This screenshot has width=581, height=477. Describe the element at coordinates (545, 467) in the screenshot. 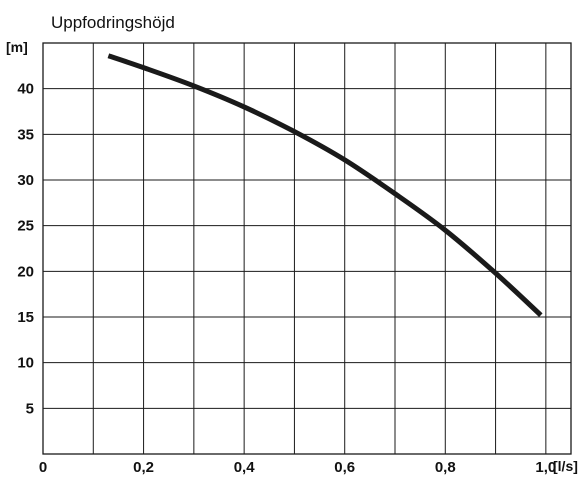

I see `x-tick-label: 1,0` at that location.